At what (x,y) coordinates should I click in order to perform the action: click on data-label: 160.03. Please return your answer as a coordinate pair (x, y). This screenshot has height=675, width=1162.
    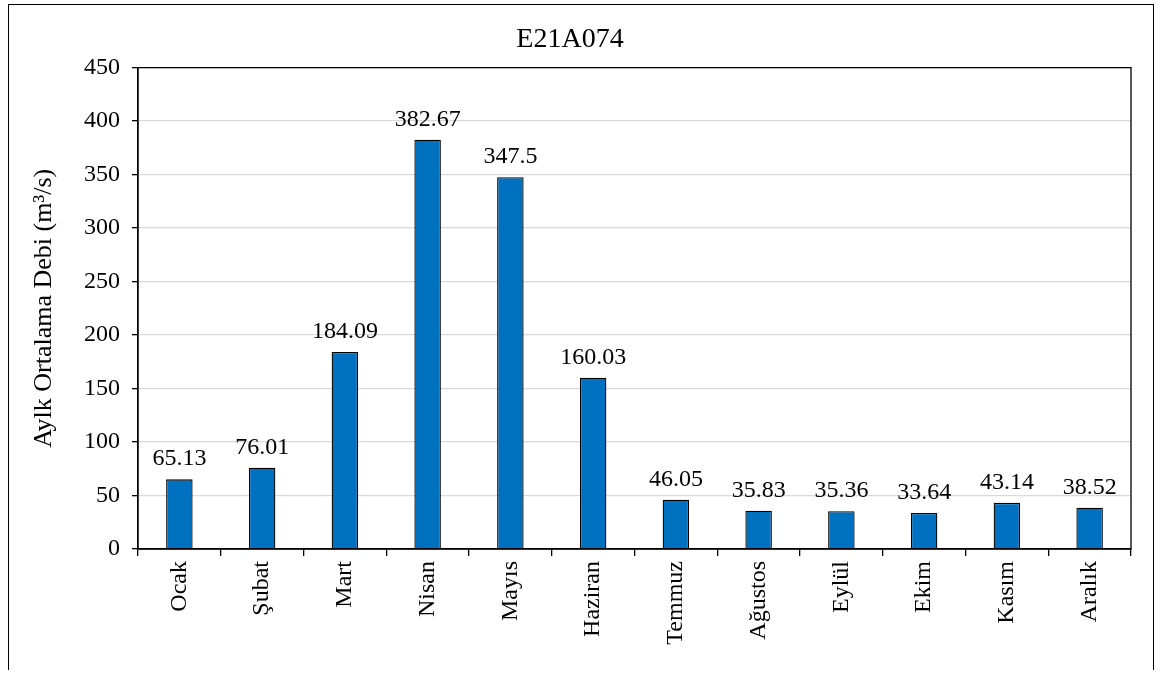
    Looking at the image, I should click on (593, 355).